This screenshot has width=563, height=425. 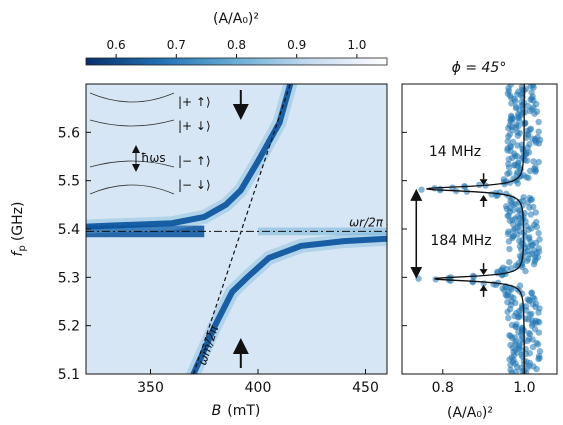 What do you see at coordinates (365, 388) in the screenshot?
I see `x-tick-label: 450` at bounding box center [365, 388].